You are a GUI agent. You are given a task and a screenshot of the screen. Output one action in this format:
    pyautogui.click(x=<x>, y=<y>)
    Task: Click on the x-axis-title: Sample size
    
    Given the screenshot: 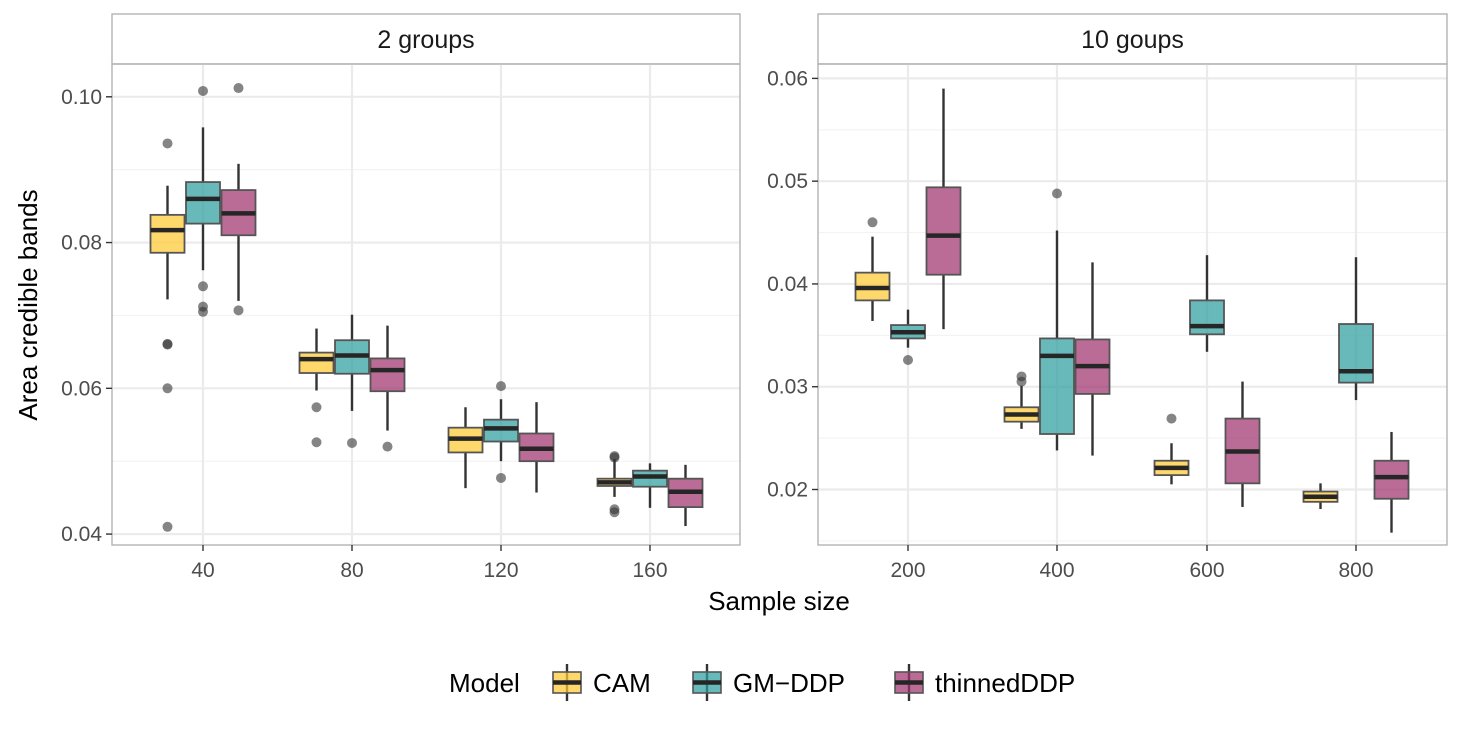 What is the action you would take?
    pyautogui.click(x=779, y=601)
    